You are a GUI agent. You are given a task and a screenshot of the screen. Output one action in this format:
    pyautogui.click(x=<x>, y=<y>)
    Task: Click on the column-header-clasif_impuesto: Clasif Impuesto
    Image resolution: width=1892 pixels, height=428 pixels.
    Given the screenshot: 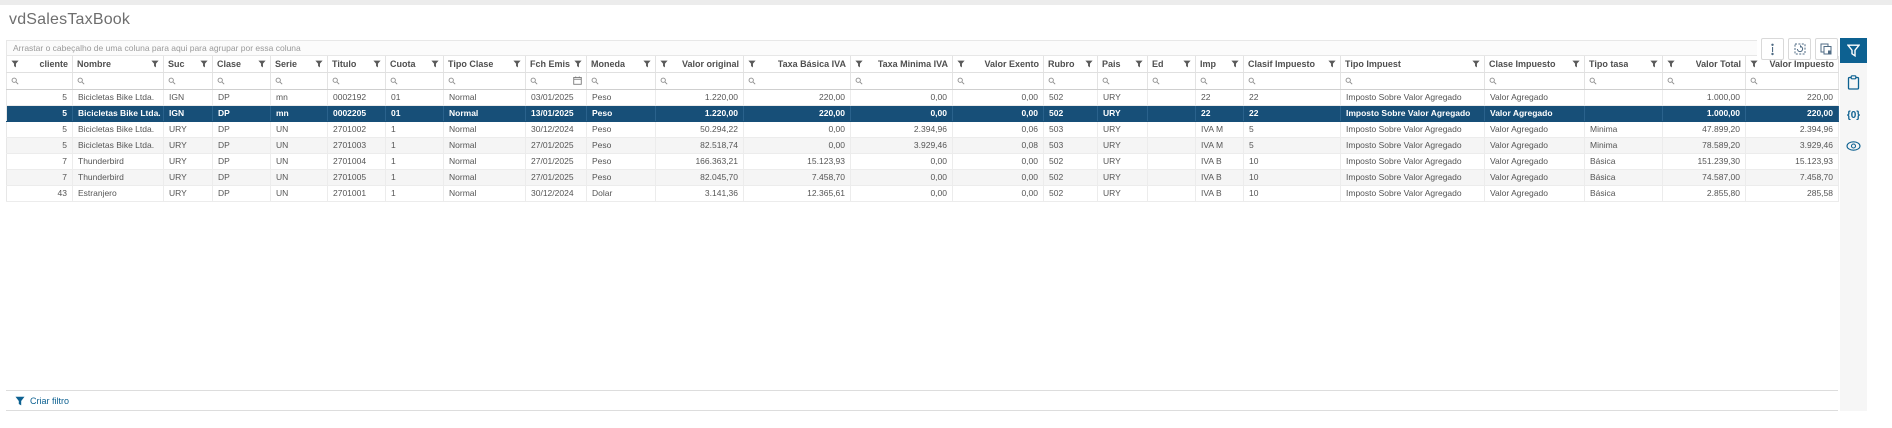 What is the action you would take?
    pyautogui.click(x=1292, y=64)
    